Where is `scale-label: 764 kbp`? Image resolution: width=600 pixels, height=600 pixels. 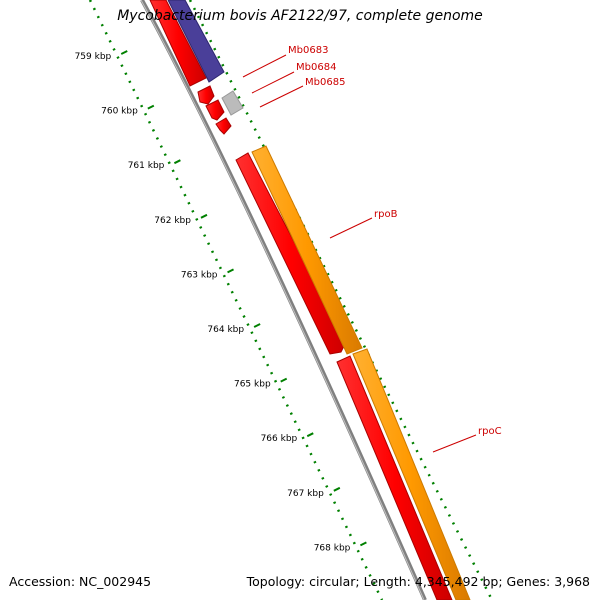
scale-label: 764 kbp is located at coordinates (225, 330).